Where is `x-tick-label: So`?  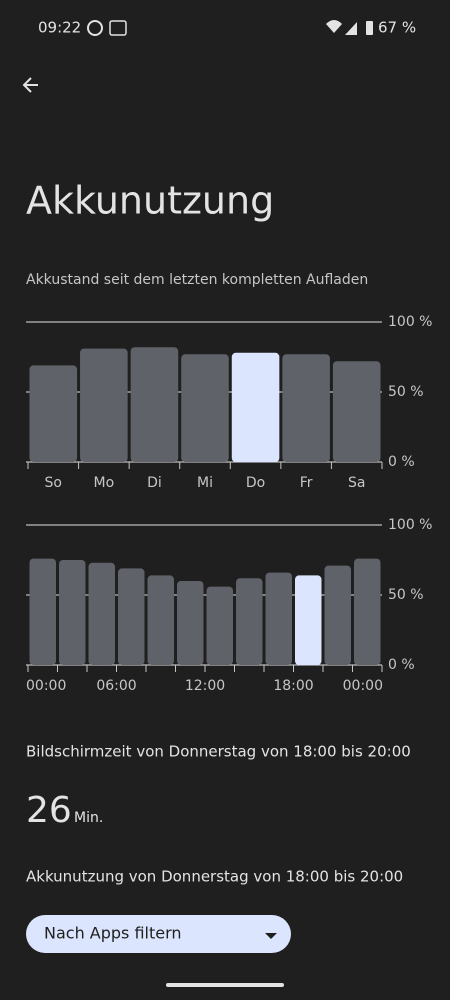 x-tick-label: So is located at coordinates (53, 483).